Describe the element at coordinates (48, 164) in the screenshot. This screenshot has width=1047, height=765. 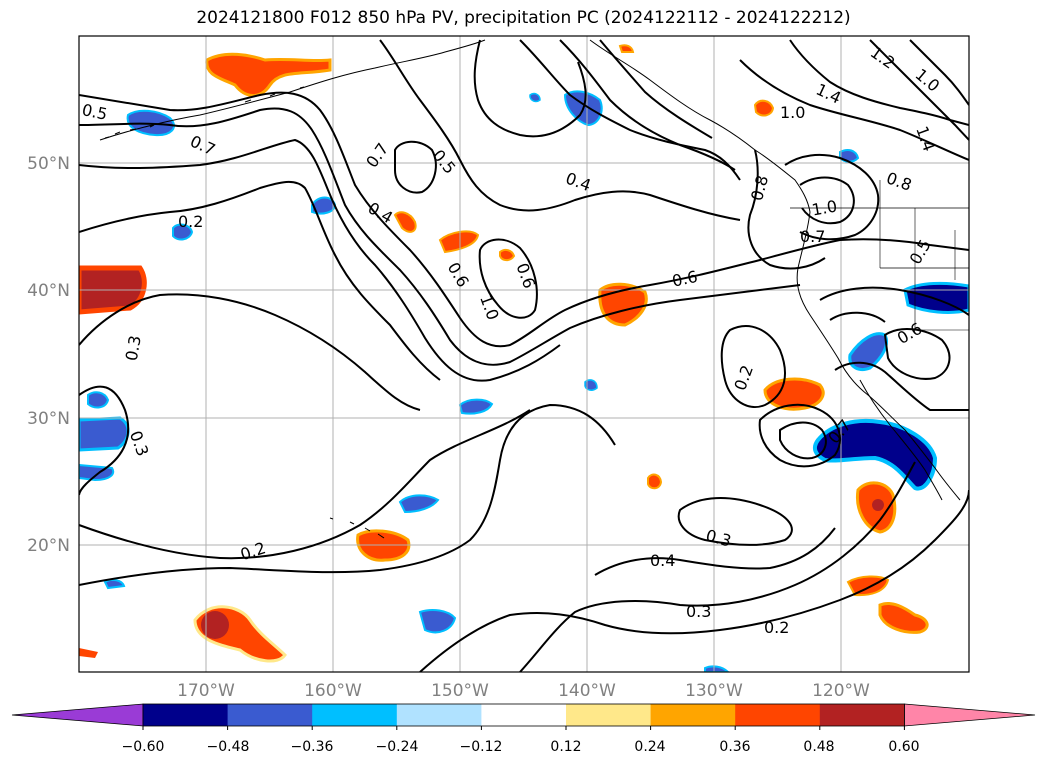
I see `lat-label: 50°N` at that location.